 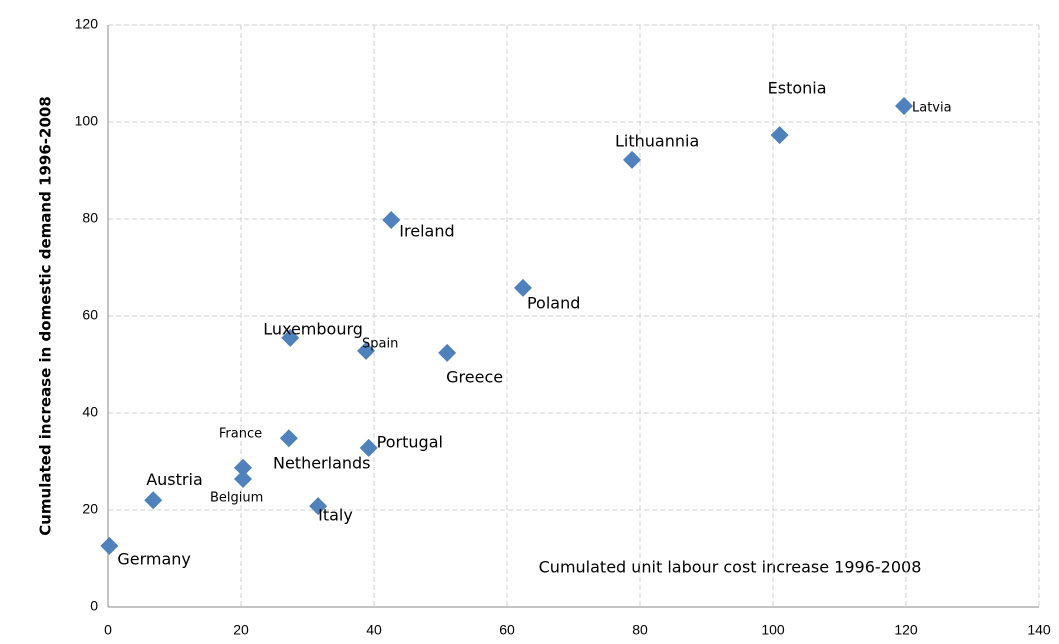 I want to click on point-label: Spain, so click(x=380, y=343).